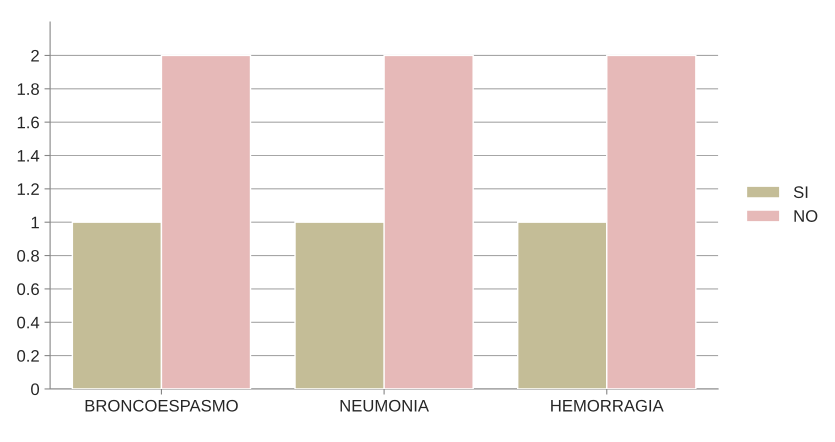  I want to click on y-tick-label: 0, so click(35, 389).